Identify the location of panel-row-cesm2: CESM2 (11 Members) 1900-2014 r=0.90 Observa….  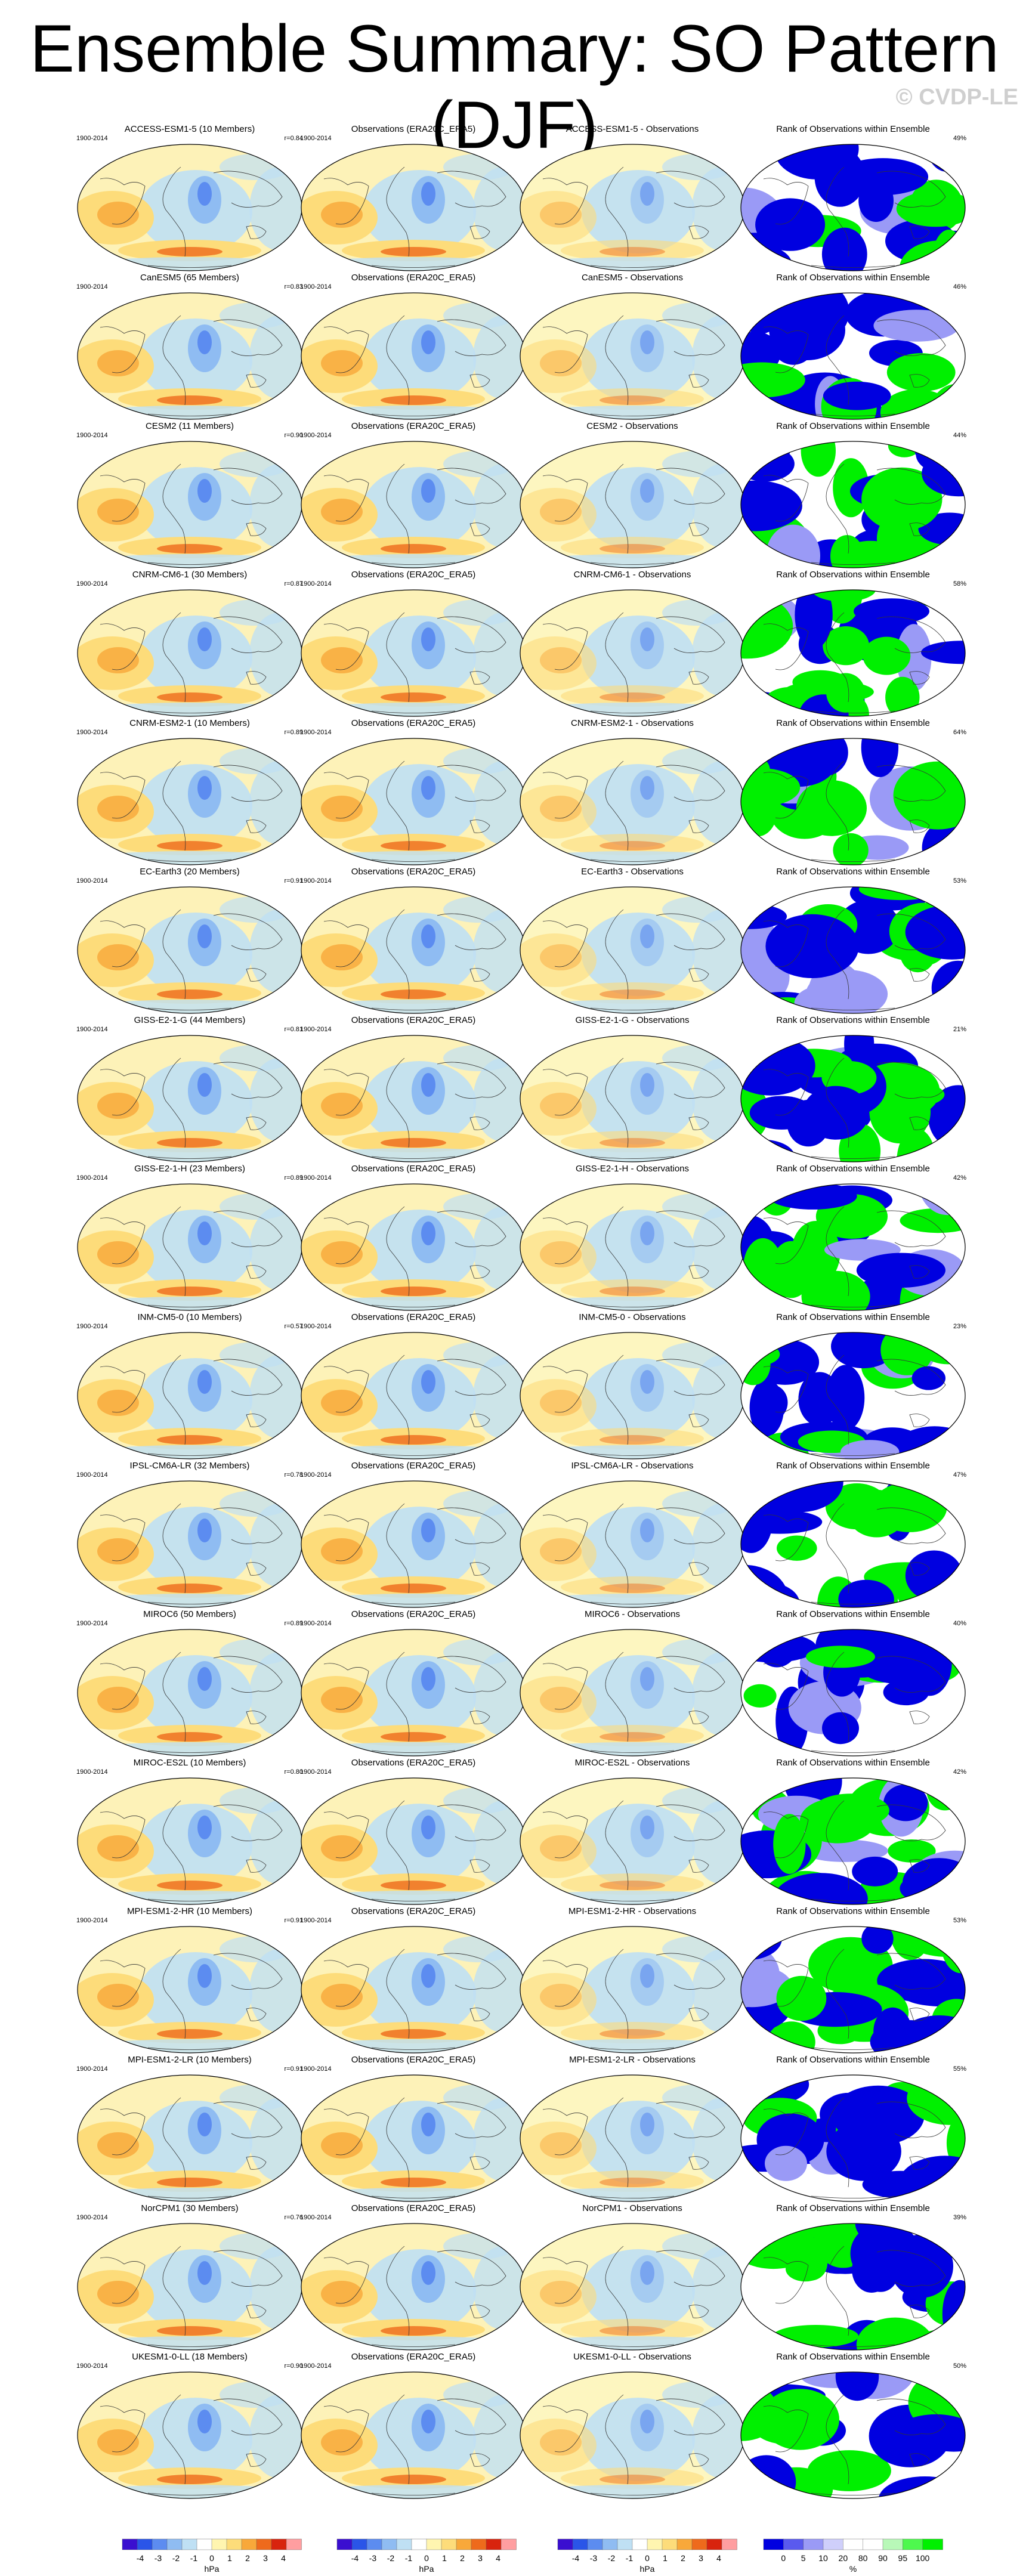
(514, 495).